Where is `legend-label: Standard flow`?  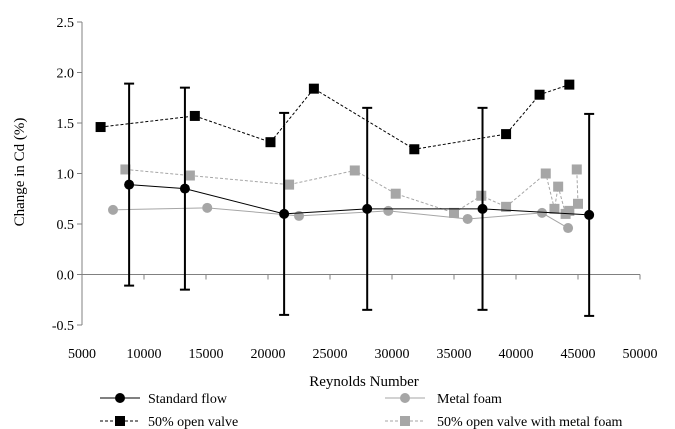
legend-label: Standard flow is located at coordinates (188, 399).